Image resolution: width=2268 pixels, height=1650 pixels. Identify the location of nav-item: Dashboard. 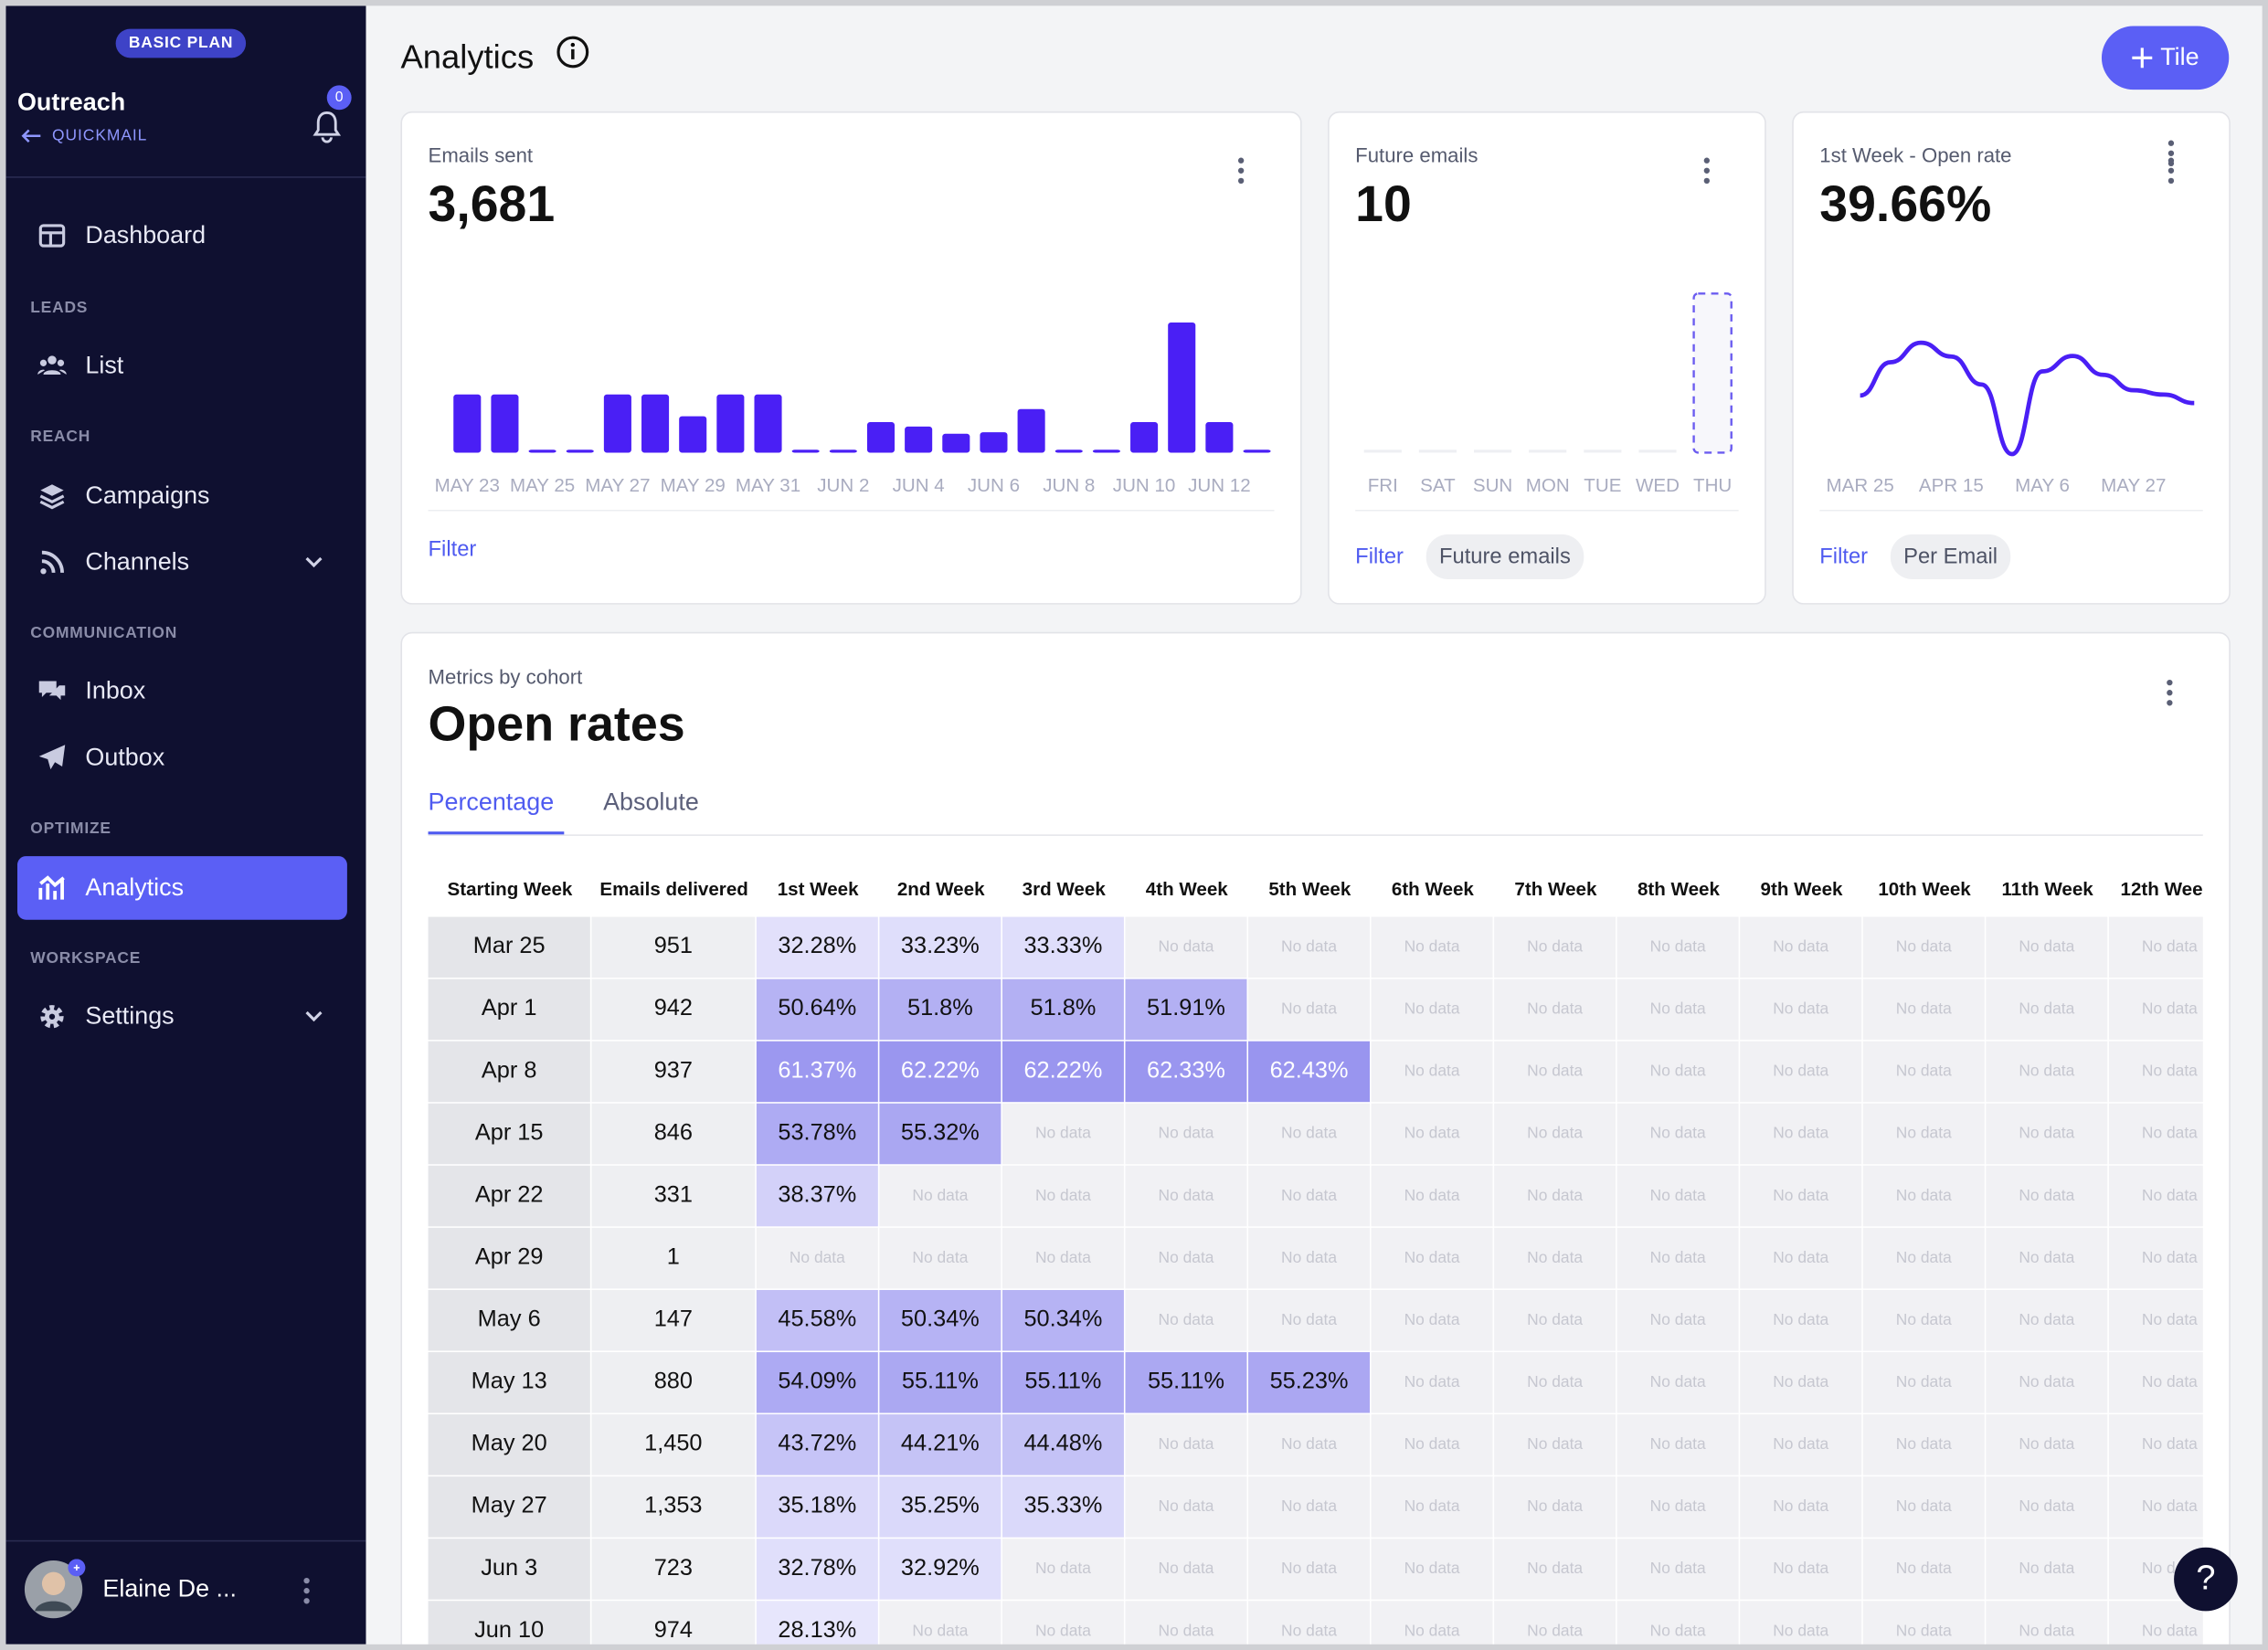
(146, 235).